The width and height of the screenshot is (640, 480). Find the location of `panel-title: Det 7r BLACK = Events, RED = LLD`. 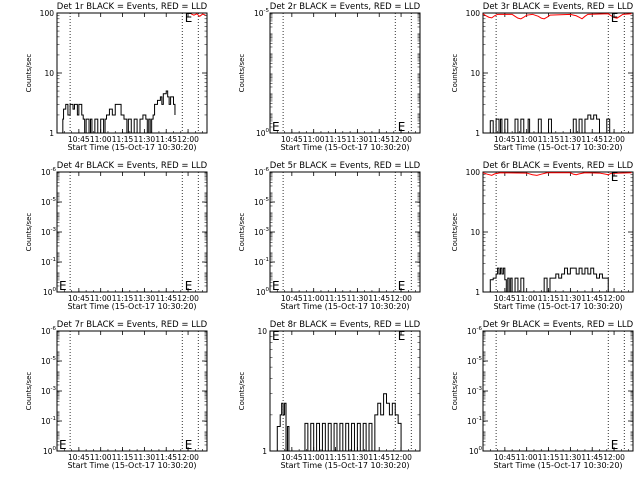

panel-title: Det 7r BLACK = Events, RED = LLD is located at coordinates (132, 325).